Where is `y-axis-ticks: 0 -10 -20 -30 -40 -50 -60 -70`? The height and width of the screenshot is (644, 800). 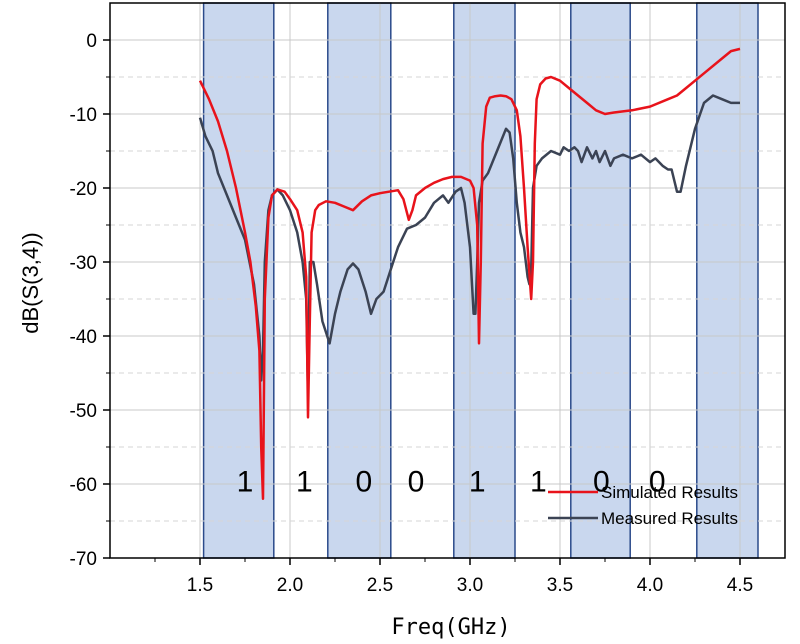 y-axis-ticks: 0 -10 -20 -30 -40 -50 -60 -70 is located at coordinates (90, 300).